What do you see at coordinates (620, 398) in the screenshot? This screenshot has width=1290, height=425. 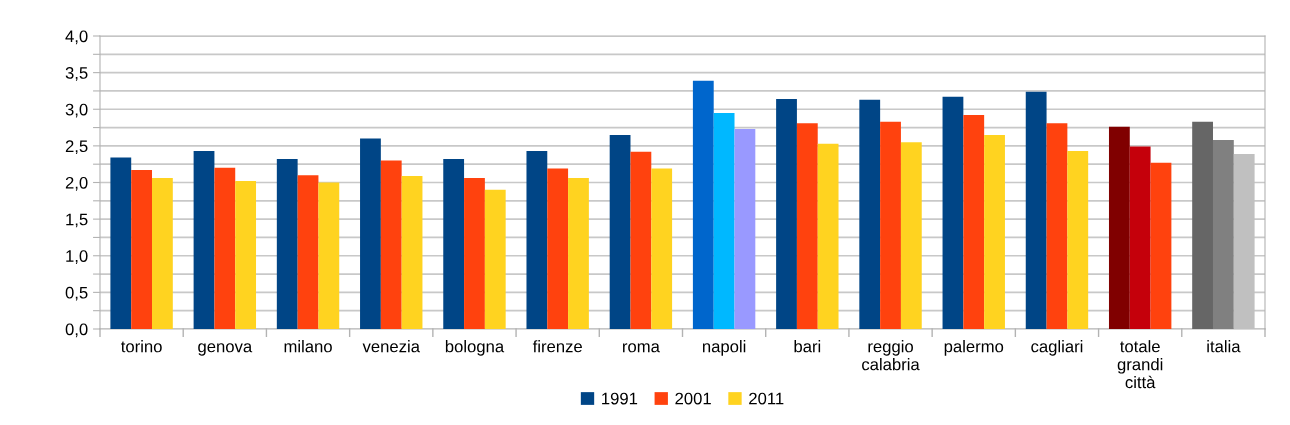 I see `legend-label: 1991` at bounding box center [620, 398].